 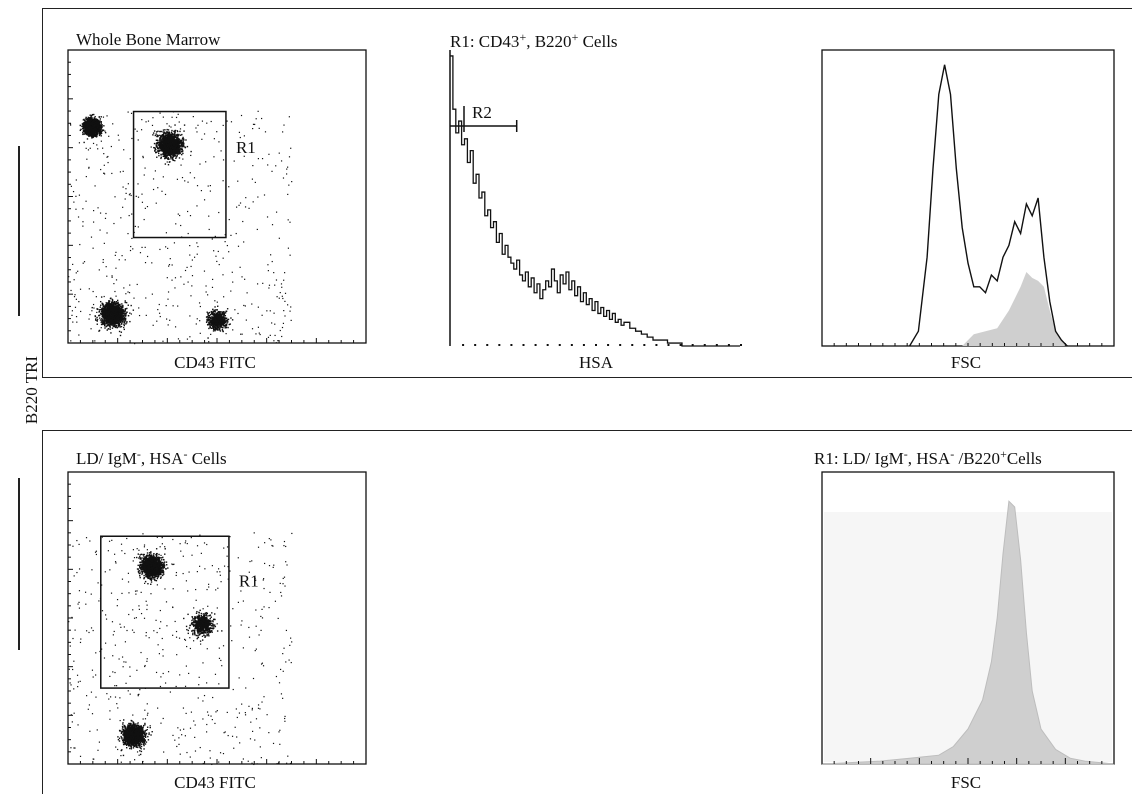 What do you see at coordinates (180, 227) in the screenshot?
I see `plot1-events` at bounding box center [180, 227].